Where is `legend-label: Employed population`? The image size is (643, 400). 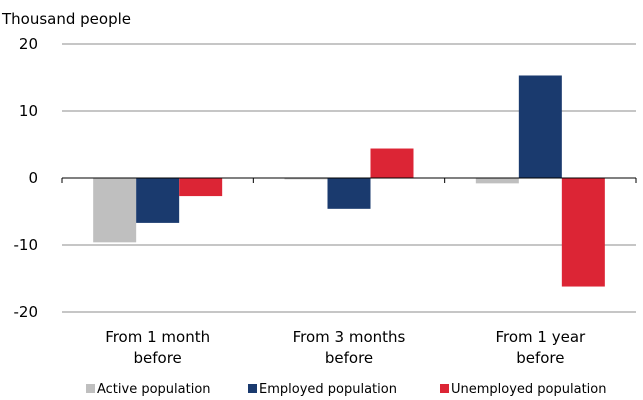
legend-label: Employed population is located at coordinates (328, 389).